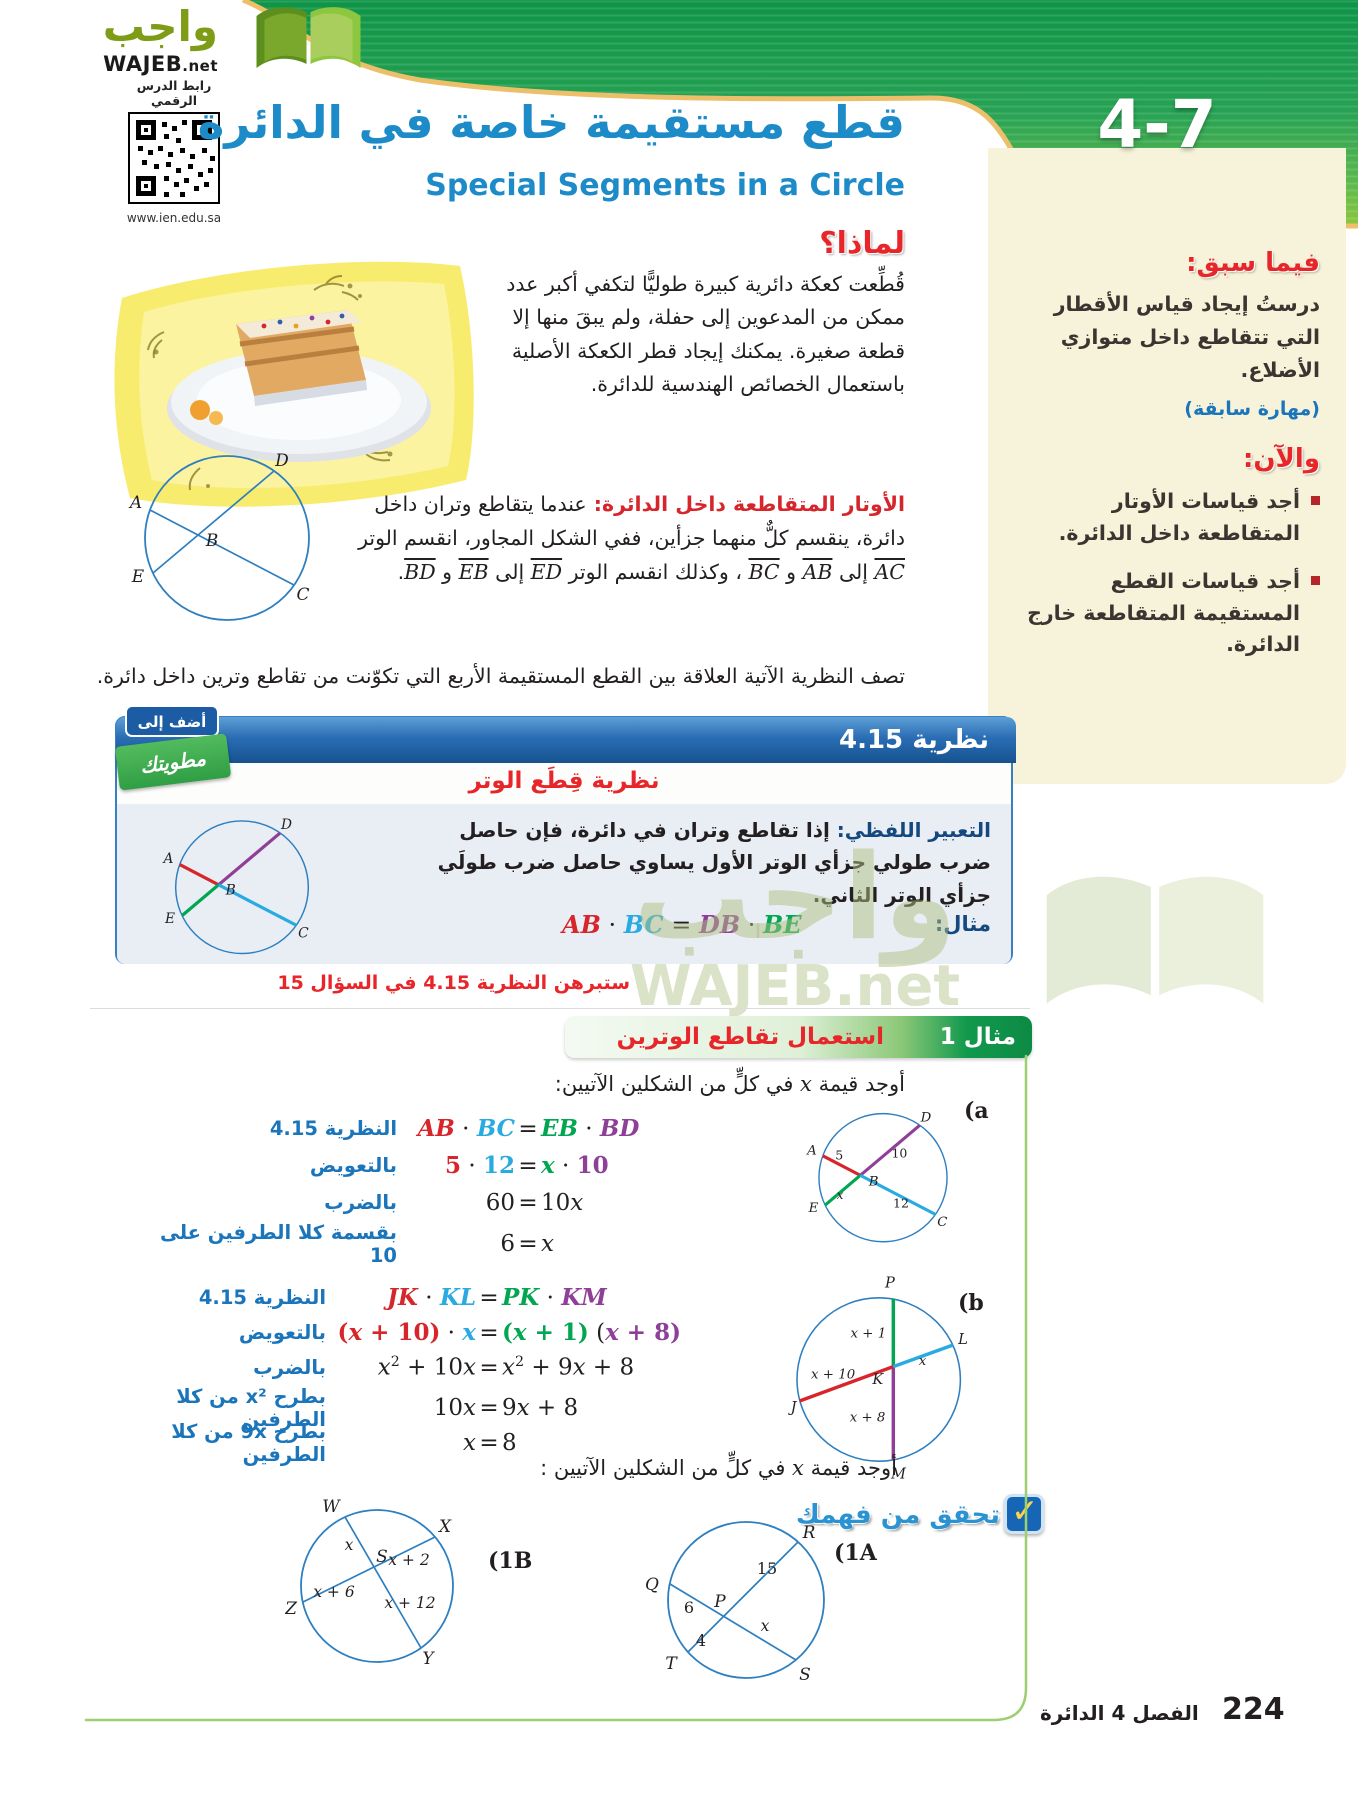 This screenshot has width=1358, height=1800. Describe the element at coordinates (729, 1084) in the screenshot. I see `question-line-1: أوجد قيمة x في كلٍّ من الشكلين الآتيين:` at that location.